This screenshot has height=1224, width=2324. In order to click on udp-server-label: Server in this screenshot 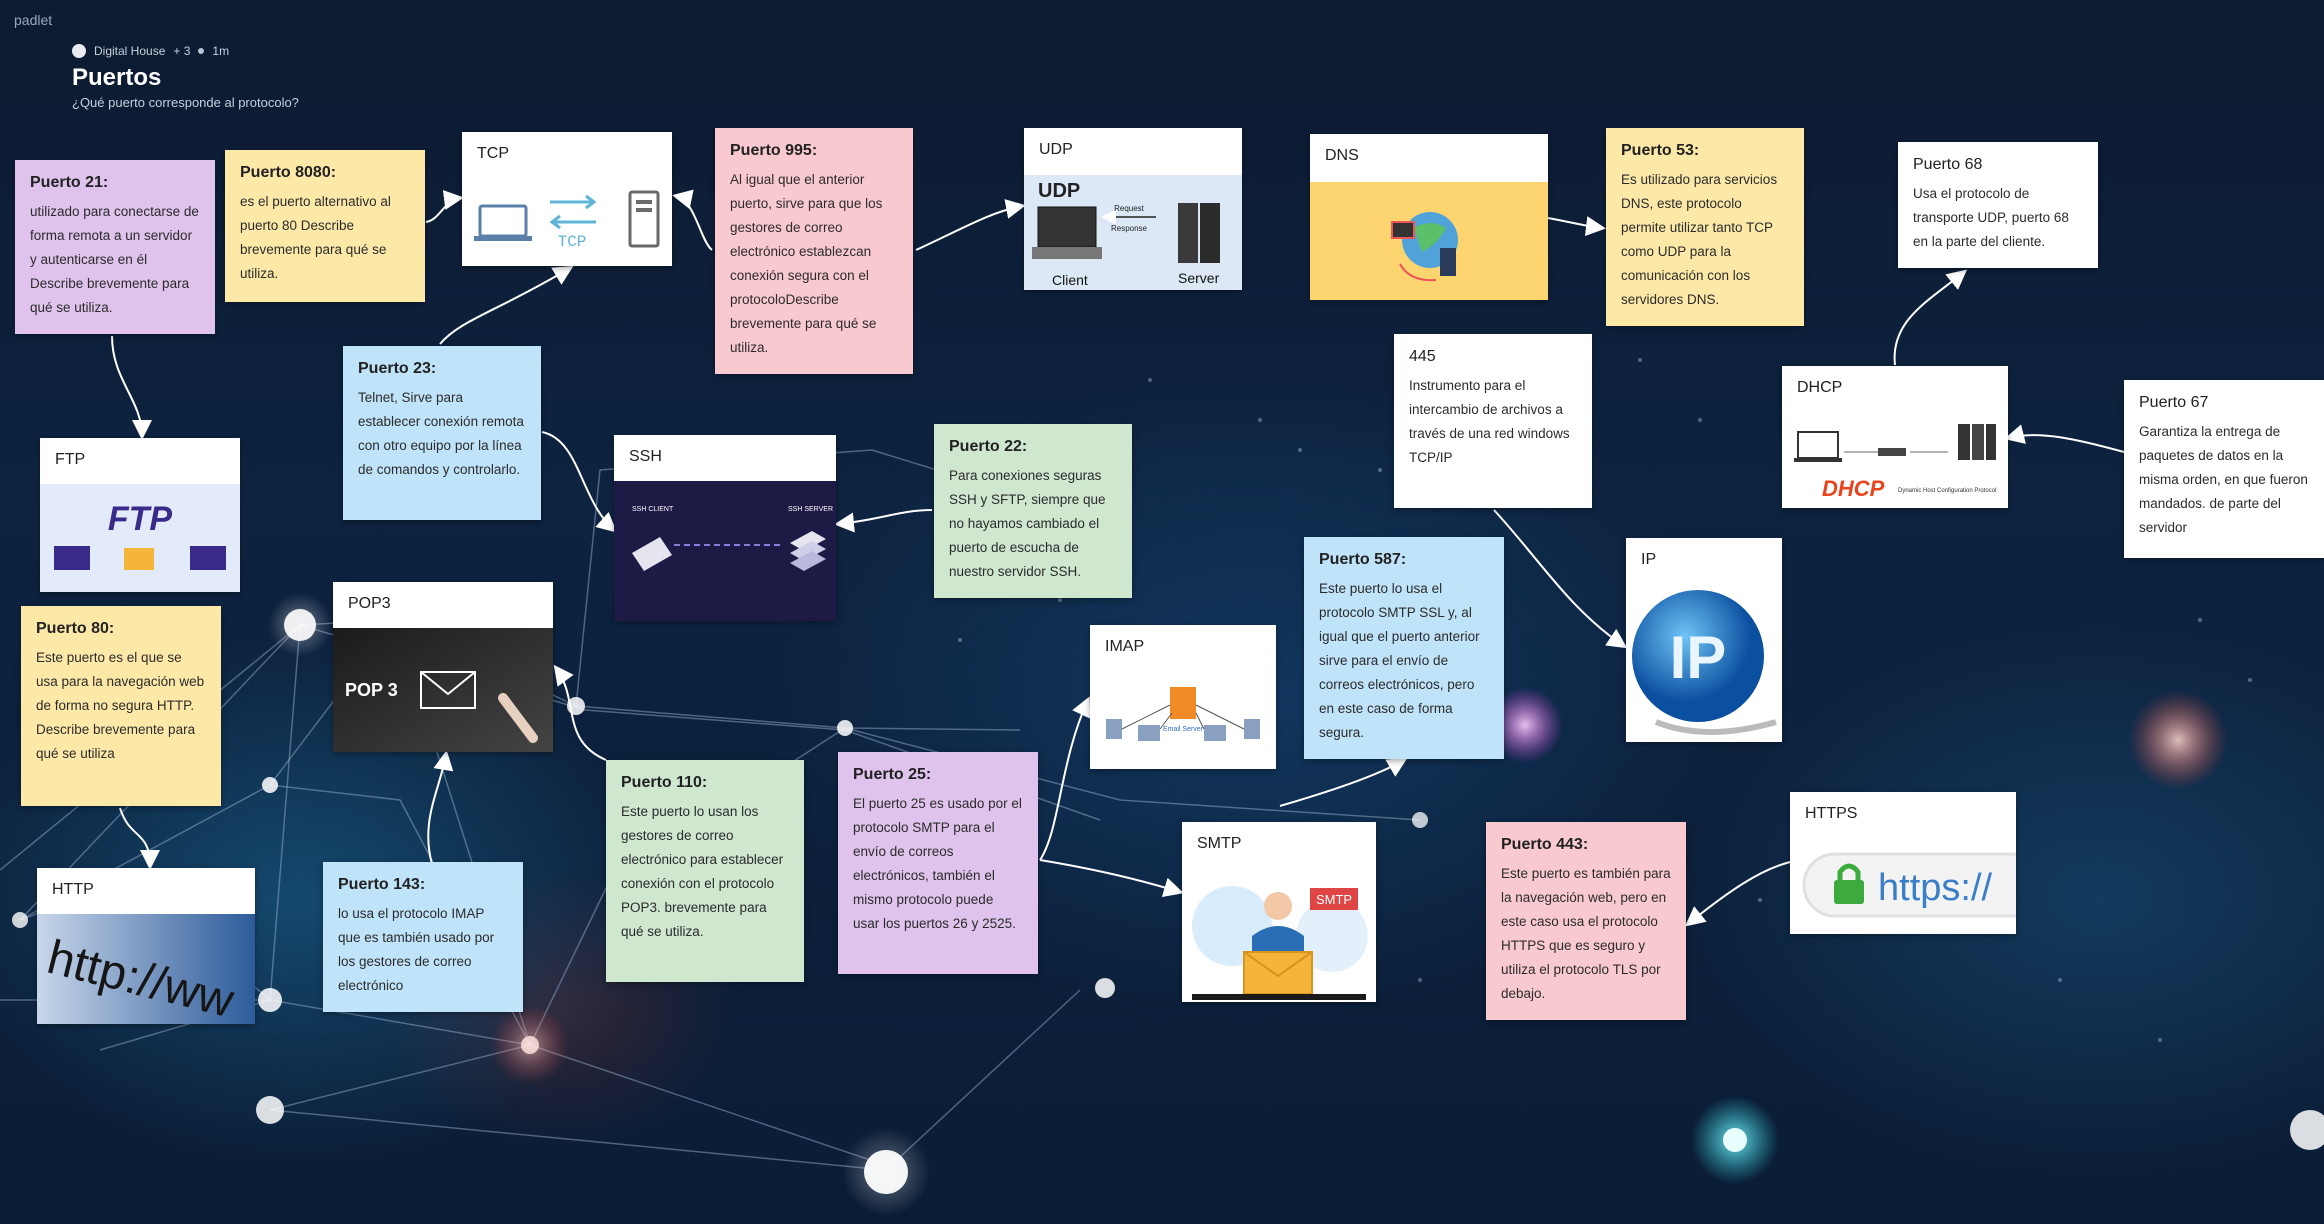, I will do `click(1199, 278)`.